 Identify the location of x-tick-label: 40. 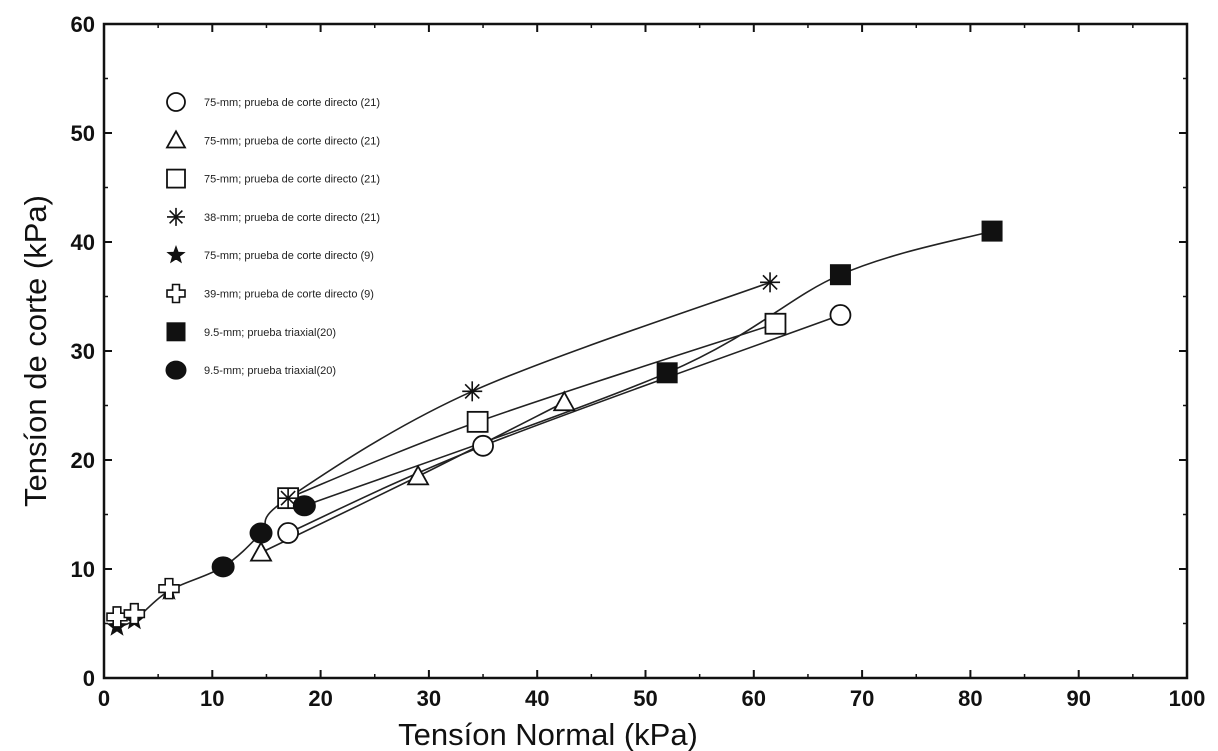
(537, 698).